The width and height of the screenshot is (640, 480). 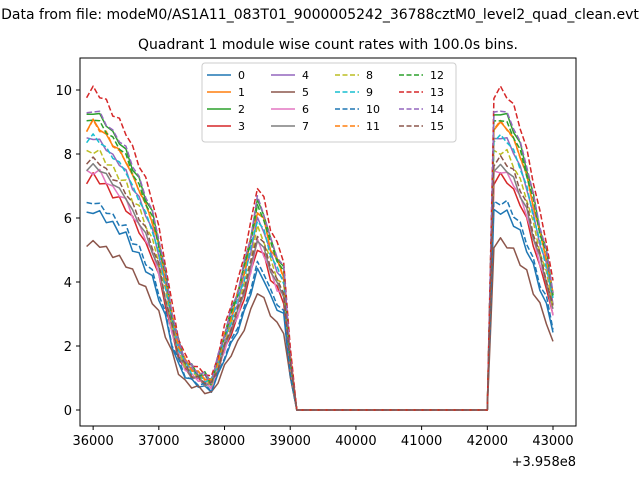 I want to click on legend-label-15: 15, so click(x=437, y=126).